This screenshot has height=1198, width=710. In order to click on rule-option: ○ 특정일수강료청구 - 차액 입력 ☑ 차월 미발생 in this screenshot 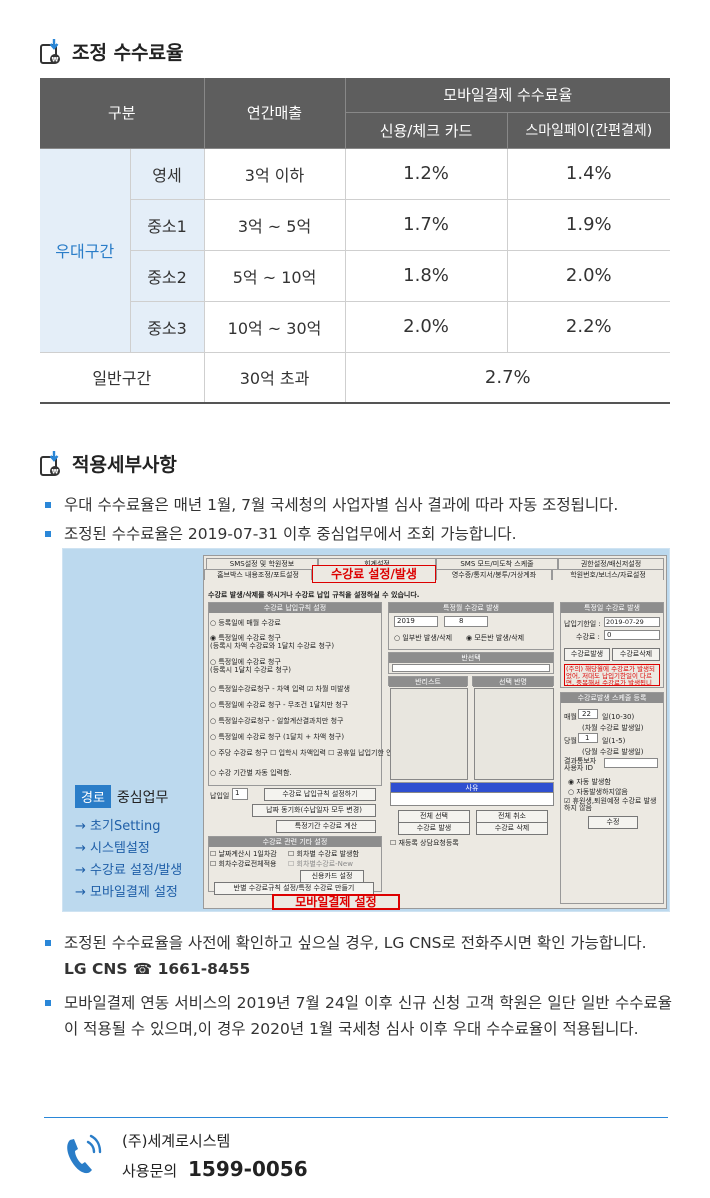, I will do `click(280, 689)`.